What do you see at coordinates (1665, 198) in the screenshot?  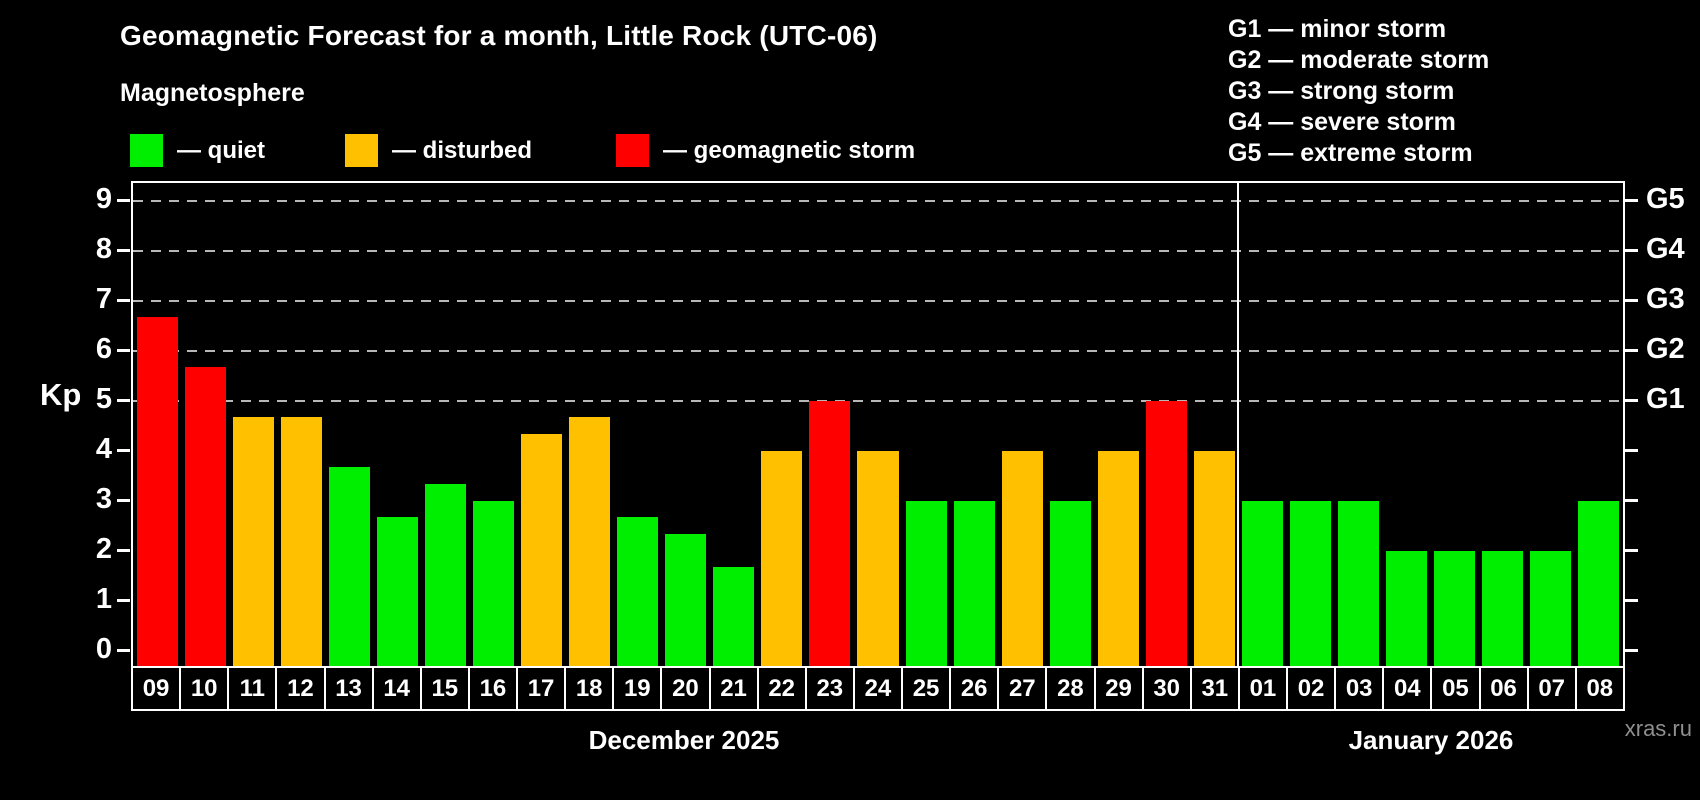 I see `right-axis-label-g5: G5` at bounding box center [1665, 198].